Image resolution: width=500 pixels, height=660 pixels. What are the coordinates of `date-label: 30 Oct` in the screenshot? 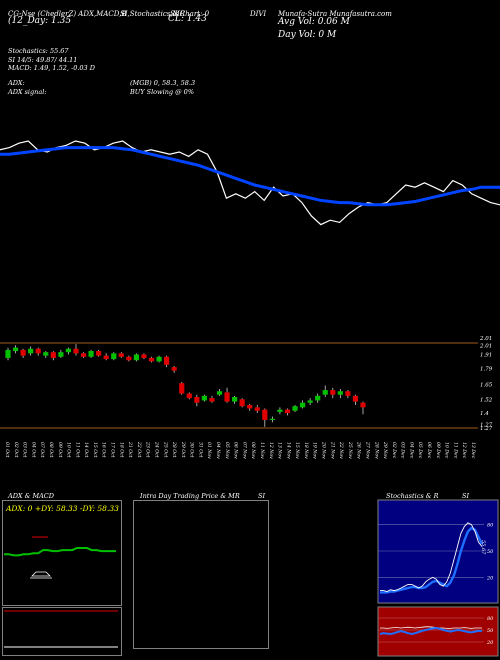 It's located at (192, 450).